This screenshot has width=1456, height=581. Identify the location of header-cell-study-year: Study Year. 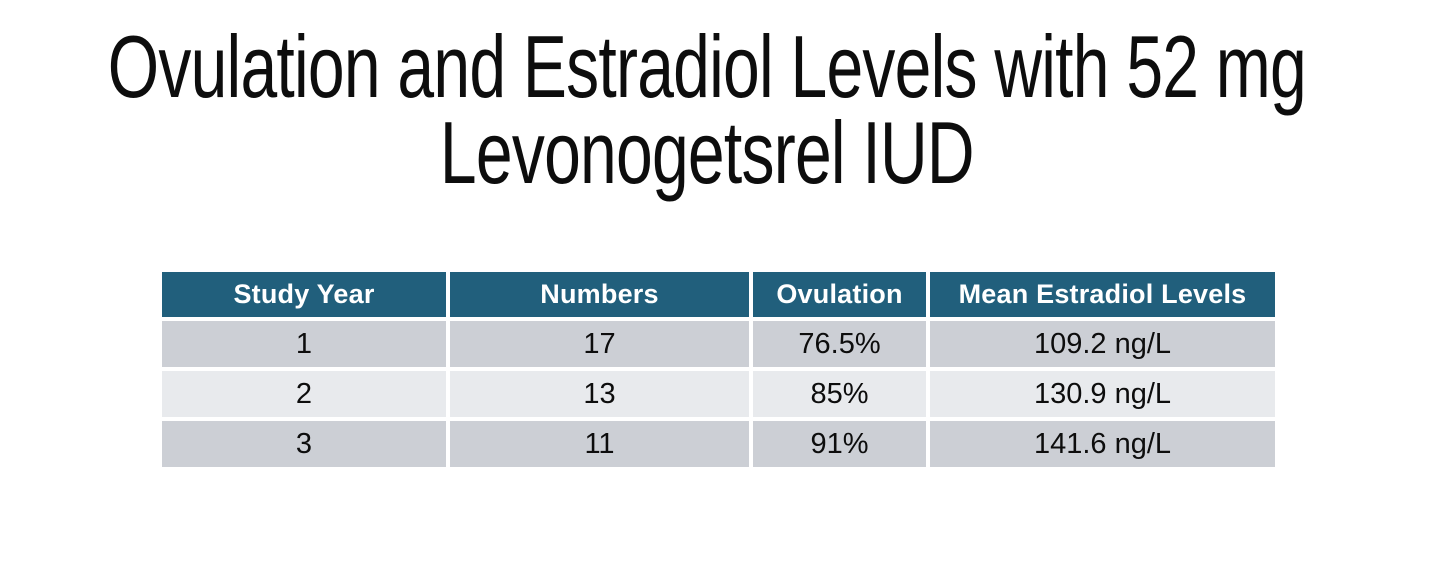
(304, 294).